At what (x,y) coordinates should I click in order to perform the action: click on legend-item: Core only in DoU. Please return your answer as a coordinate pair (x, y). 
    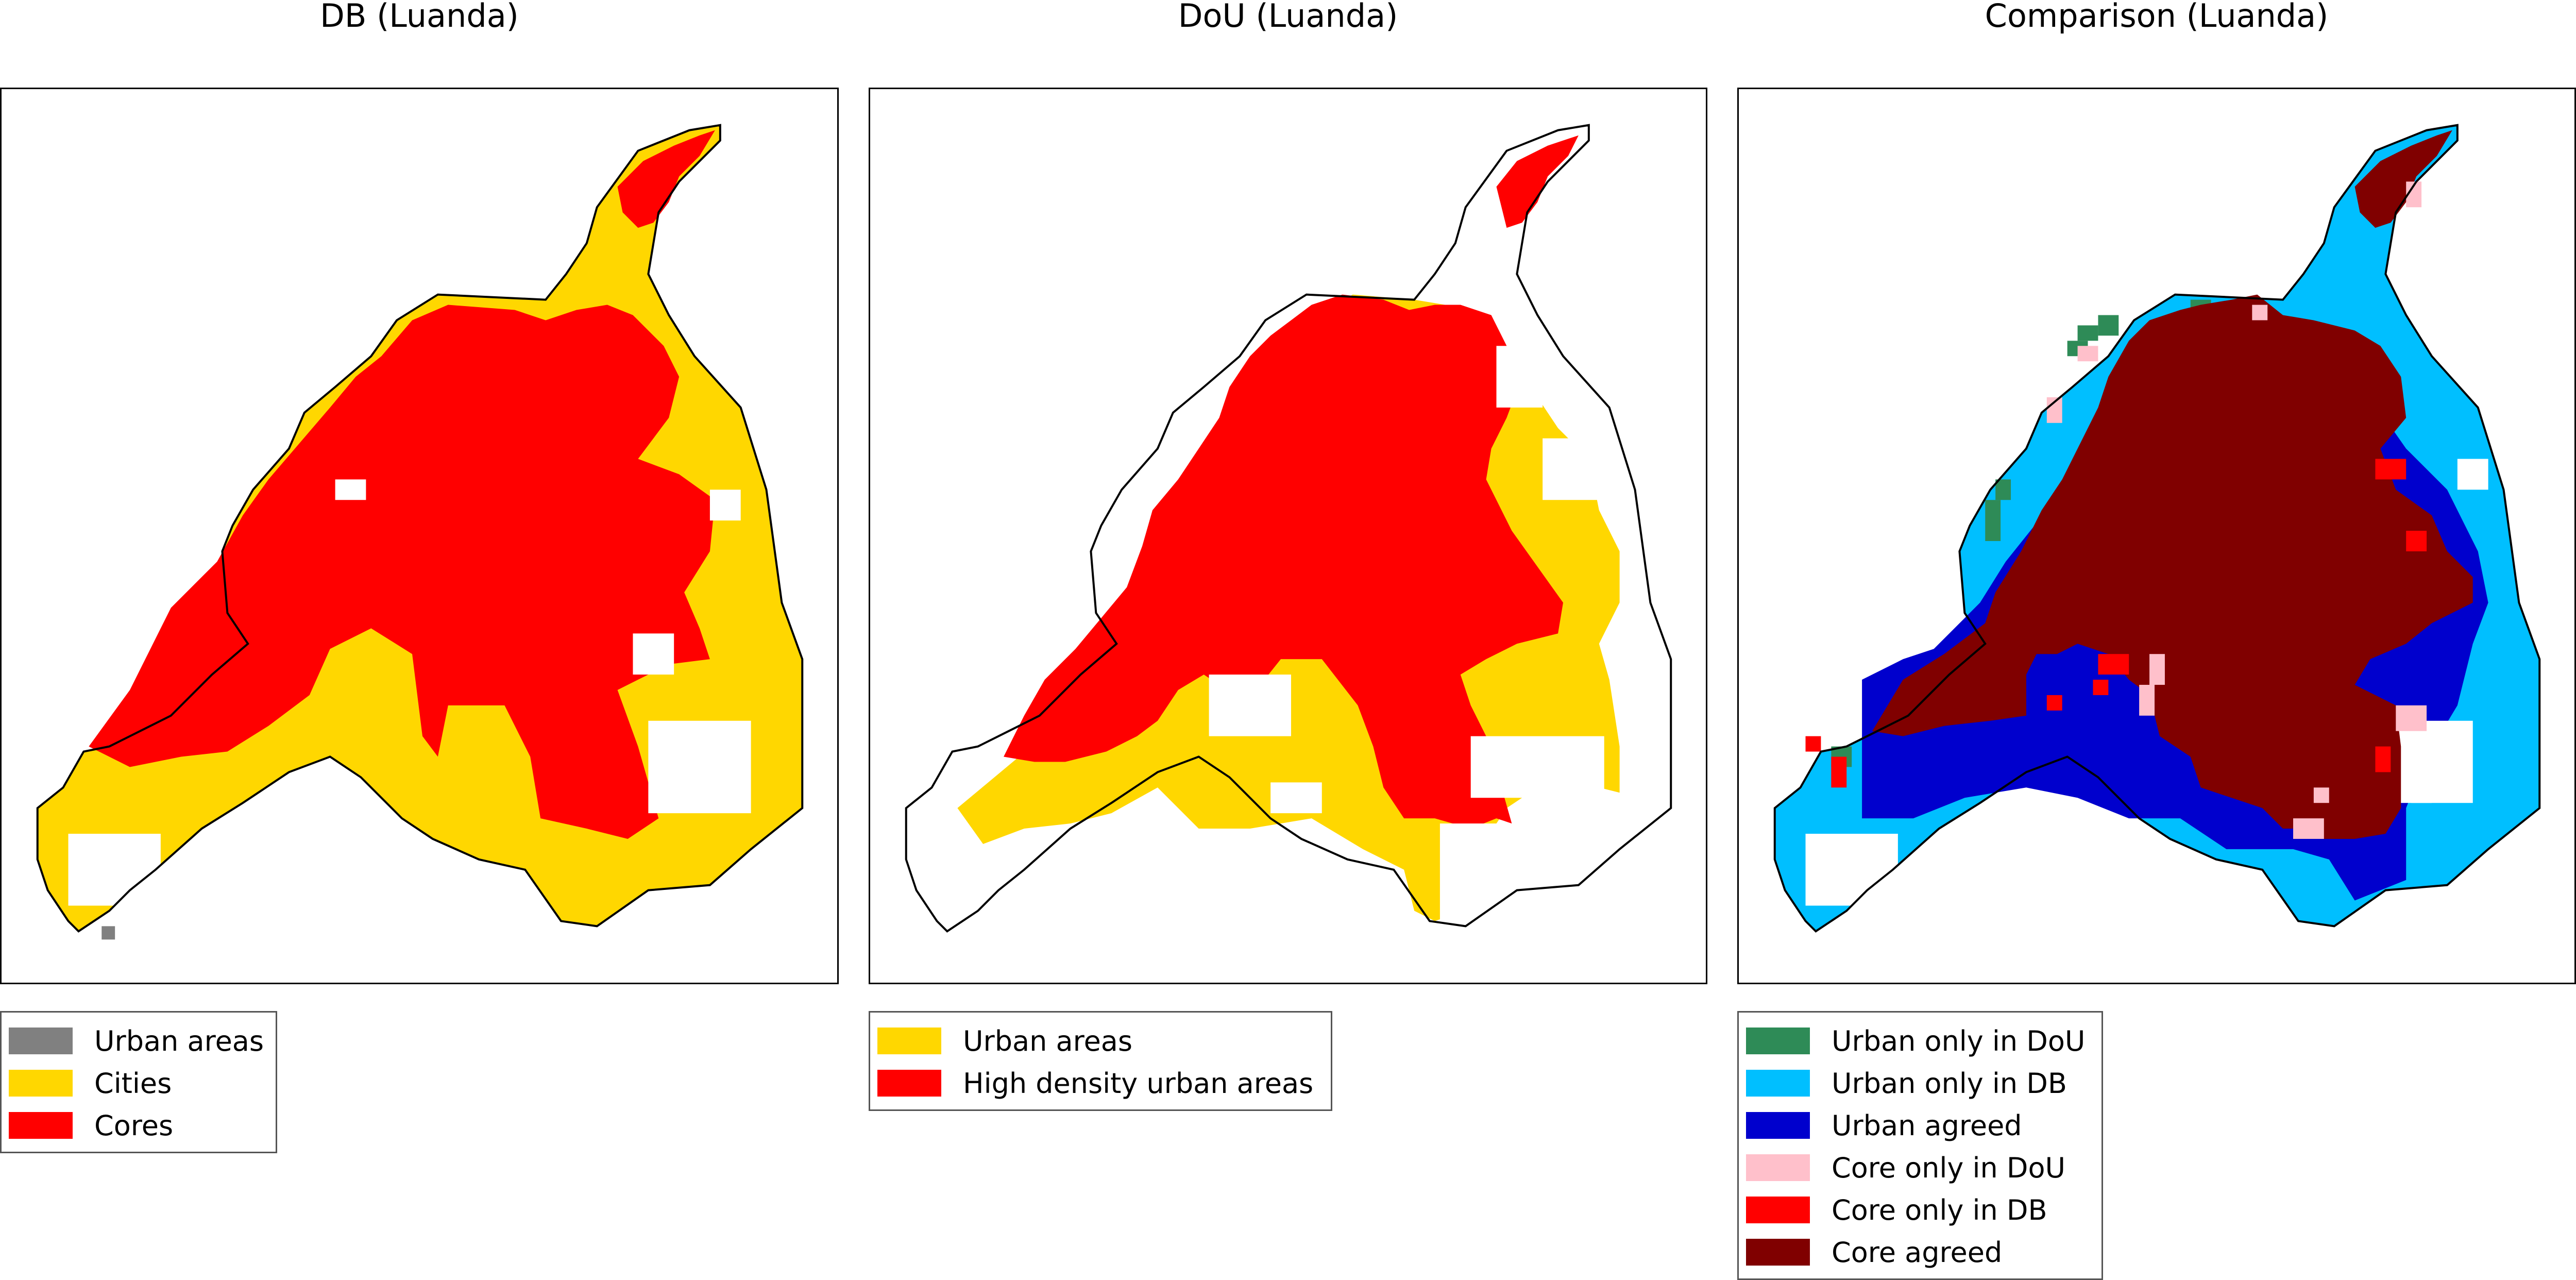
    Looking at the image, I should click on (1919, 1168).